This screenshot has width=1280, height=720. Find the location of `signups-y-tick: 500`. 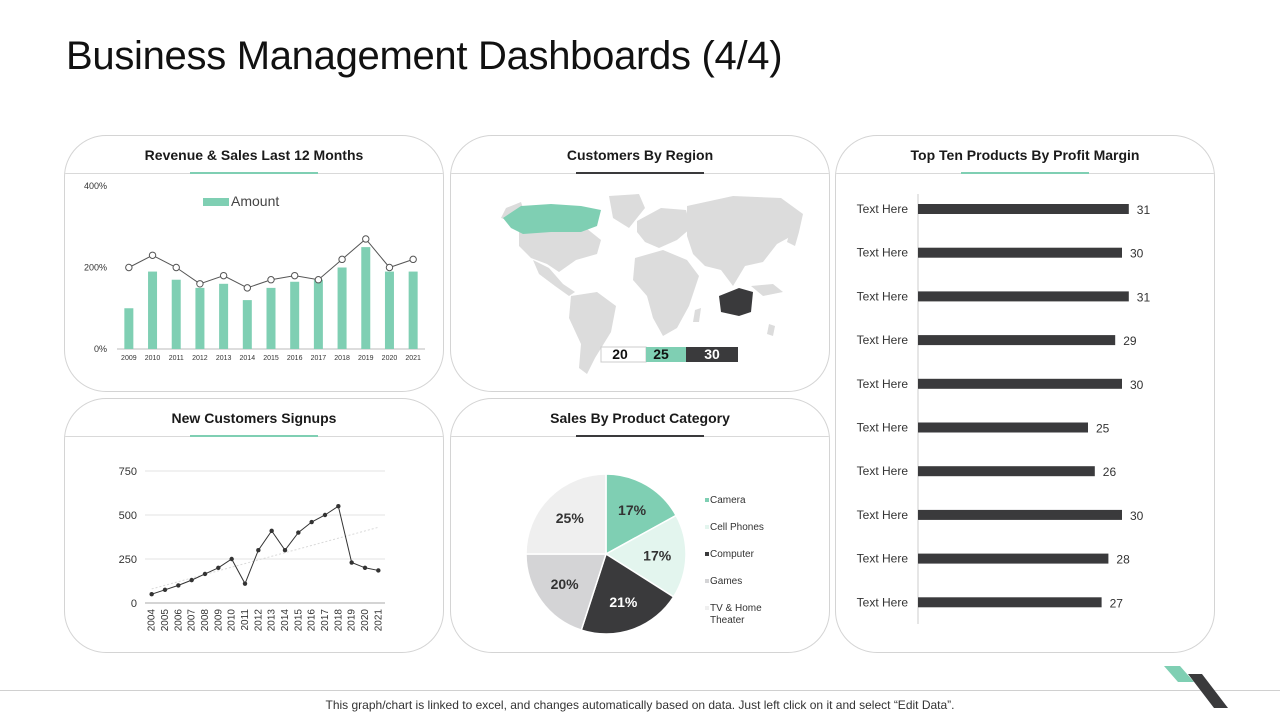

signups-y-tick: 500 is located at coordinates (128, 516).